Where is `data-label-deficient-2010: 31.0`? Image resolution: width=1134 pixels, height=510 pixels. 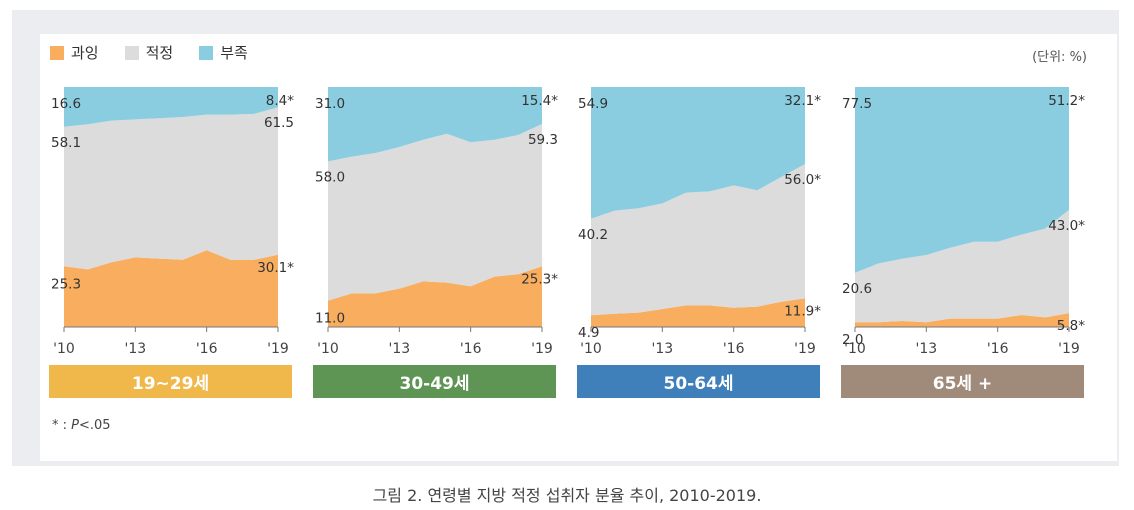
data-label-deficient-2010: 31.0 is located at coordinates (330, 104).